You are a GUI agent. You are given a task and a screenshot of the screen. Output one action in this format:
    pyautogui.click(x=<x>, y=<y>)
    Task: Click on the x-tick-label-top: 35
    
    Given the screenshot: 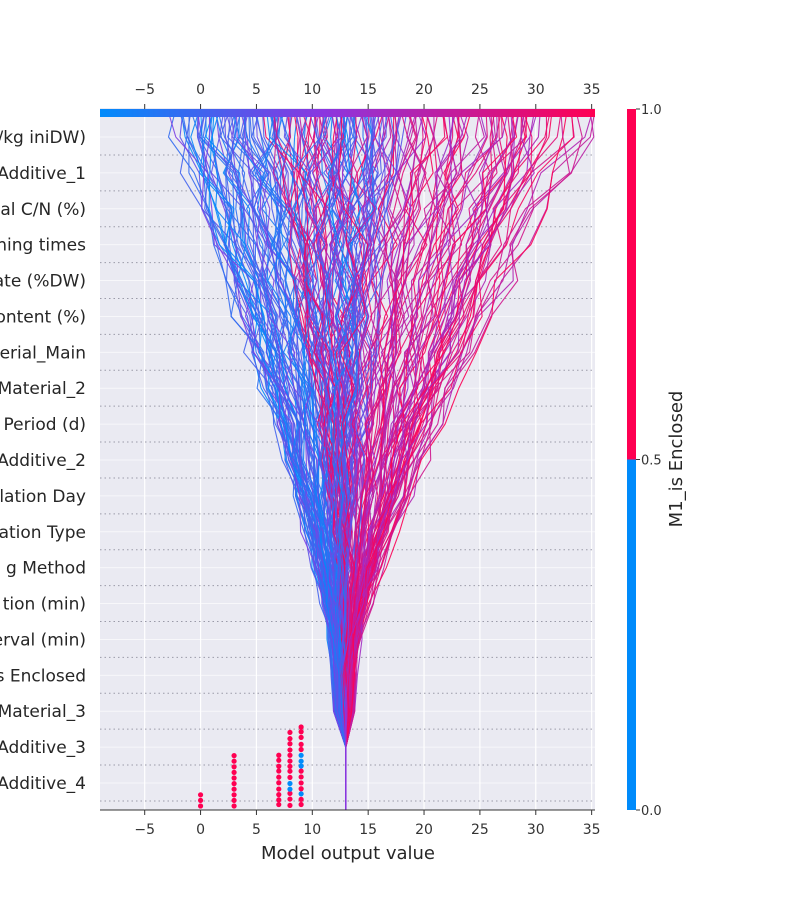 What is the action you would take?
    pyautogui.click(x=592, y=90)
    